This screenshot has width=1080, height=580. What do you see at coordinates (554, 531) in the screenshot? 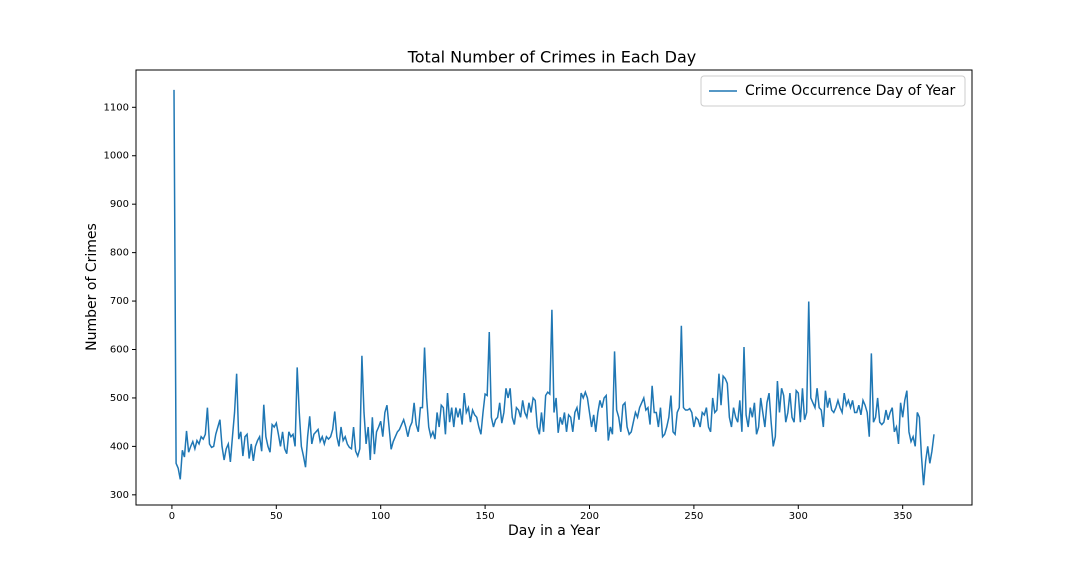
I see `x-axis-label: Day in a Year` at bounding box center [554, 531].